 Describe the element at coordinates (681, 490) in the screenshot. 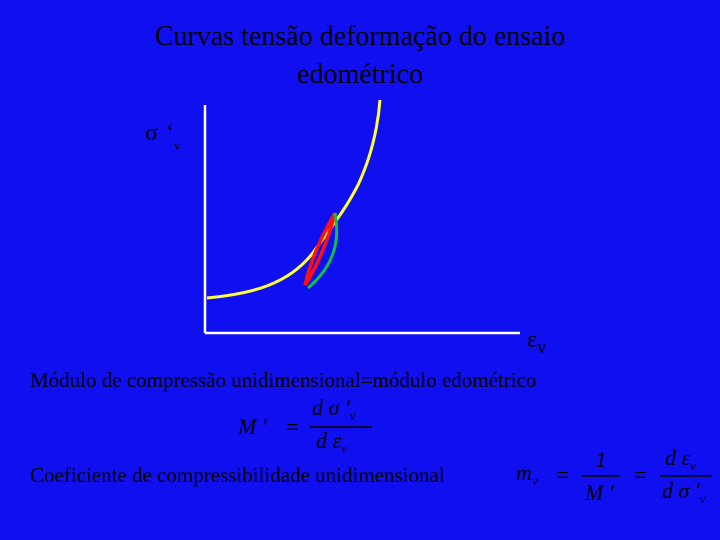

I see `den: d σ '` at that location.